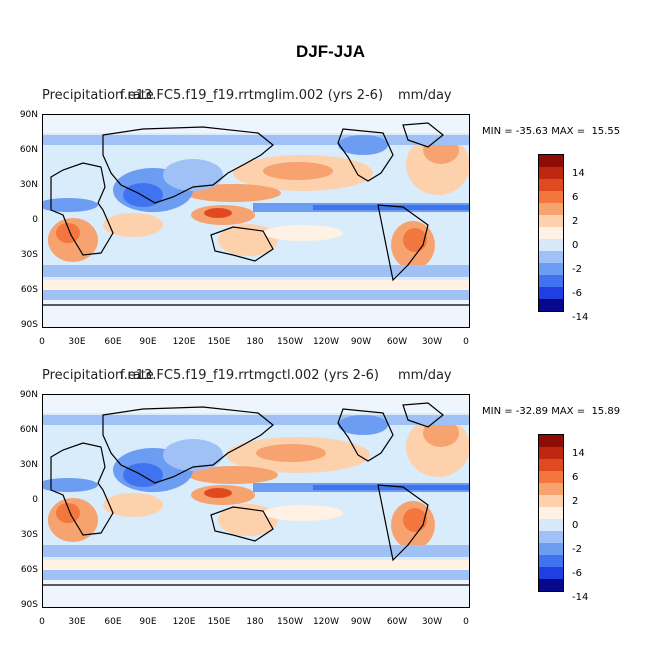 The image size is (661, 660). What do you see at coordinates (77, 342) in the screenshot?
I see `lon-label: 30E` at bounding box center [77, 342].